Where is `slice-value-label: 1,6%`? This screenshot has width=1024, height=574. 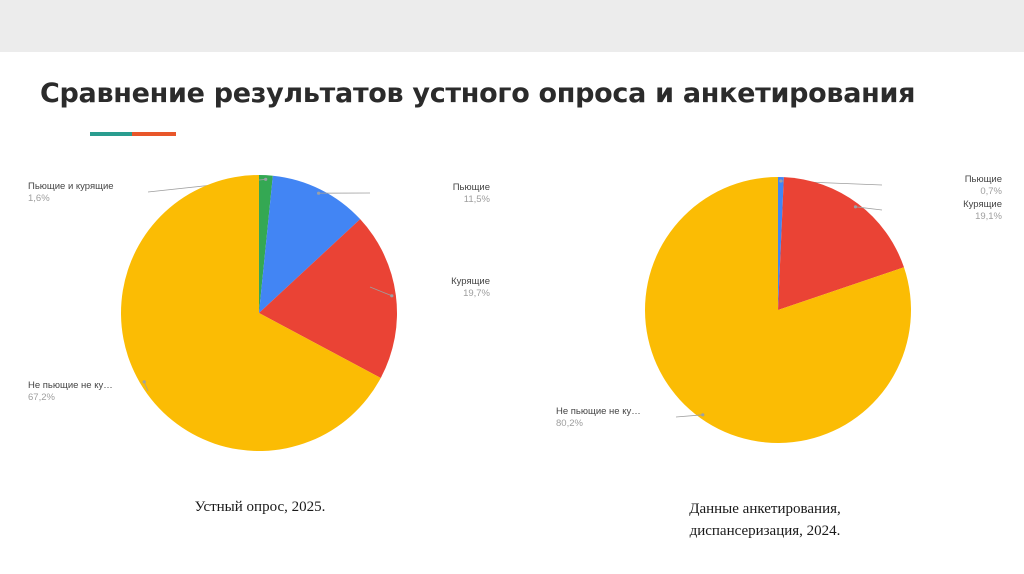
slice-value-label: 1,6% is located at coordinates (39, 198).